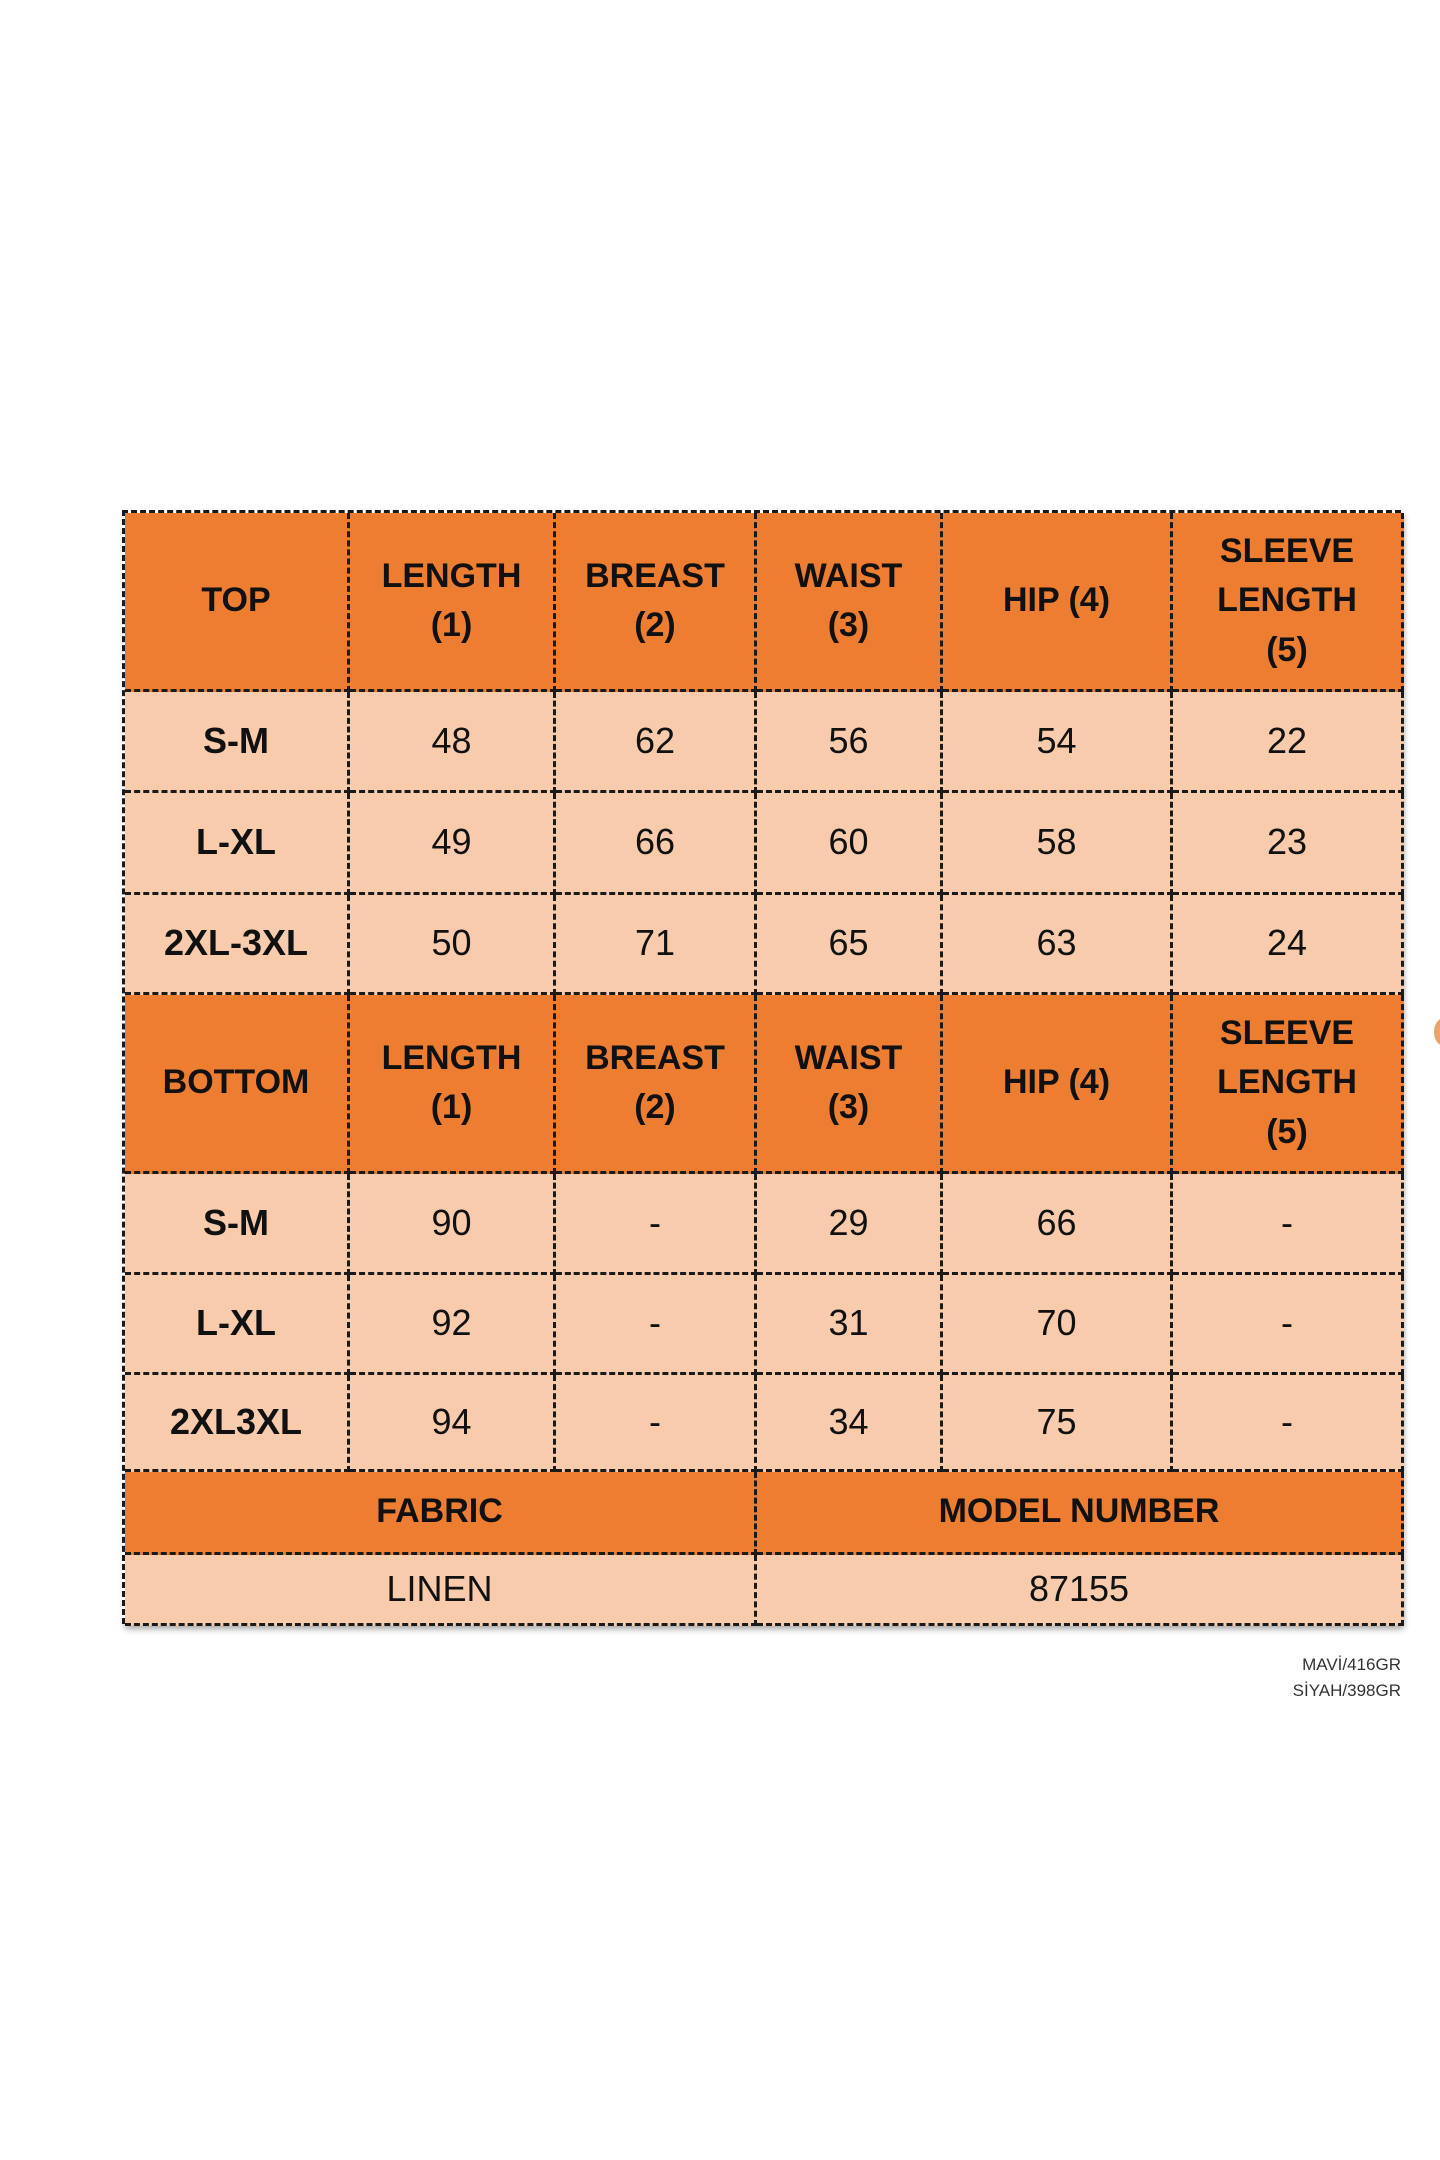 This screenshot has width=1440, height=2160. What do you see at coordinates (1347, 1678) in the screenshot?
I see `weight-notes: MAVİ/416GR SİYAH/398GR` at bounding box center [1347, 1678].